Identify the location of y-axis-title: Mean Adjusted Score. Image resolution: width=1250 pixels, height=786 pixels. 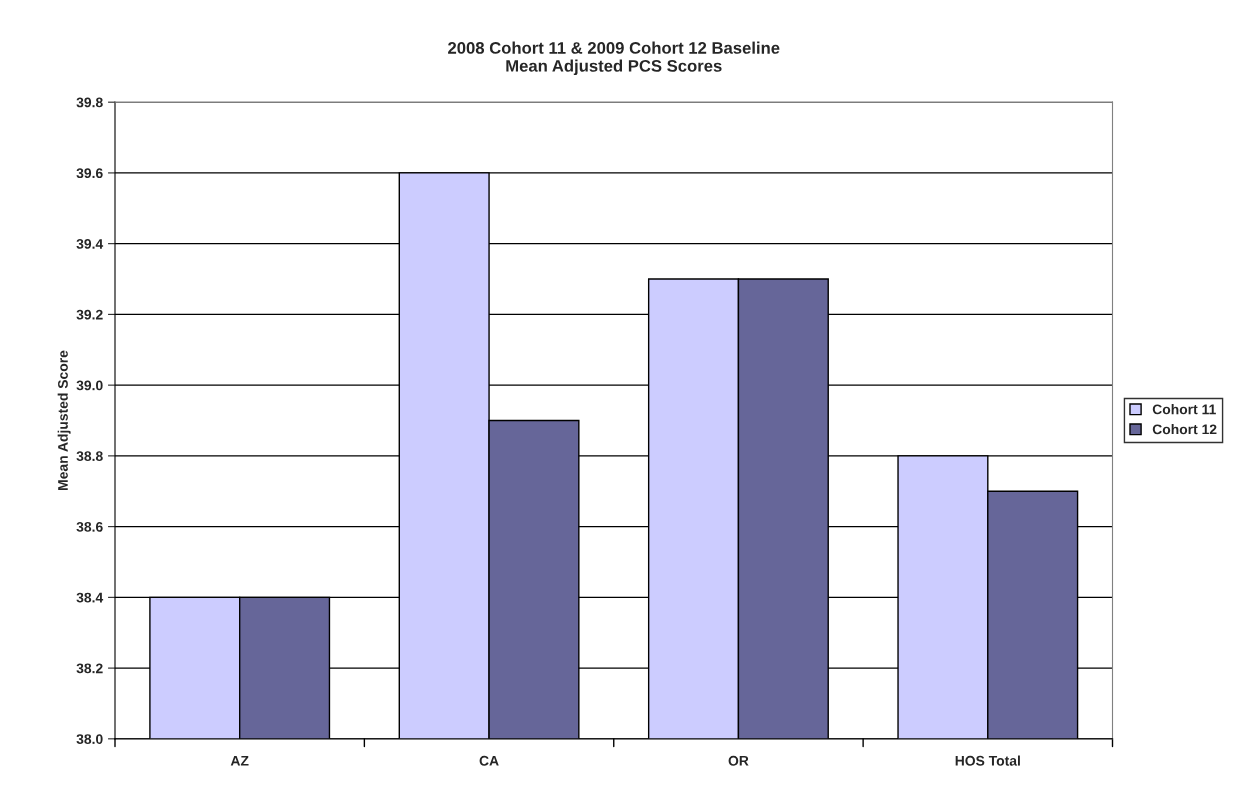
(64, 420).